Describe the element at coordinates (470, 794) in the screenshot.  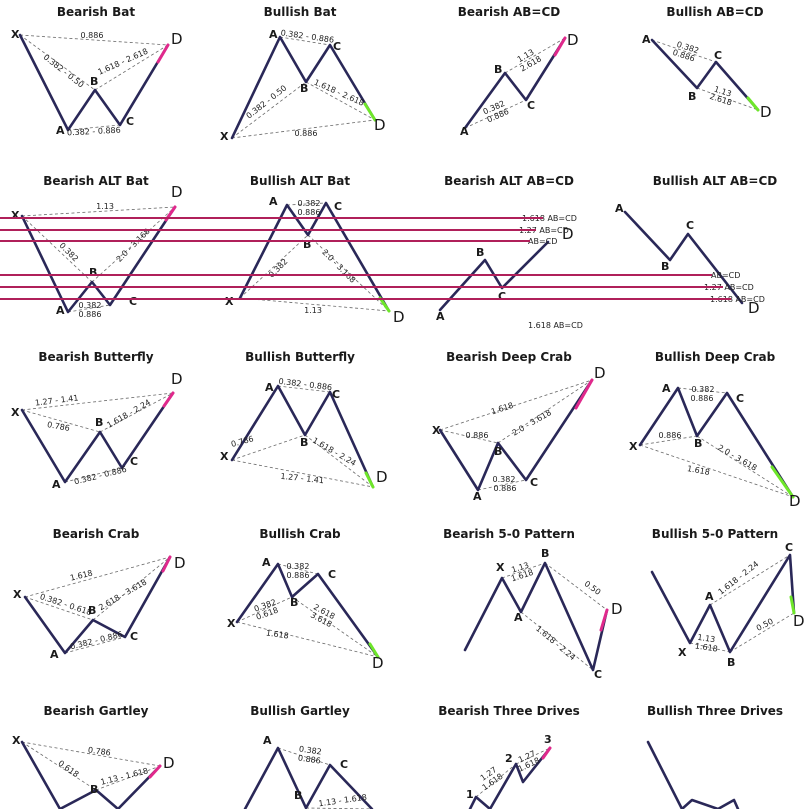
I see `point-label-1: 1` at that location.